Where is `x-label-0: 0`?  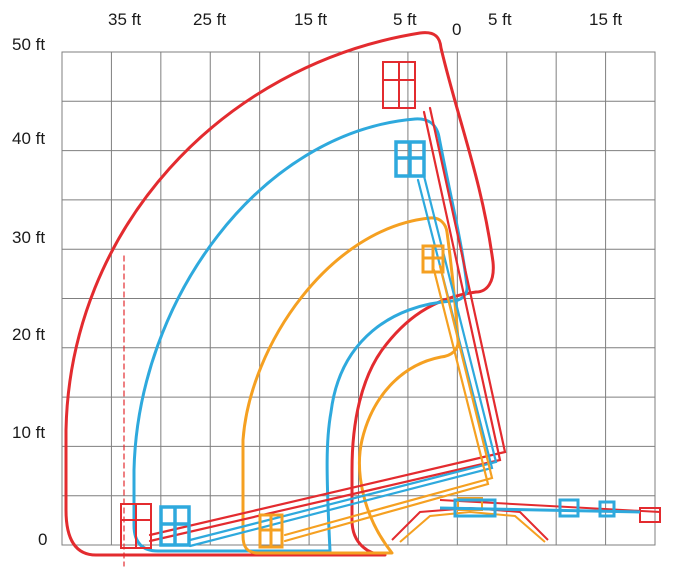
x-label-0: 0 is located at coordinates (456, 29).